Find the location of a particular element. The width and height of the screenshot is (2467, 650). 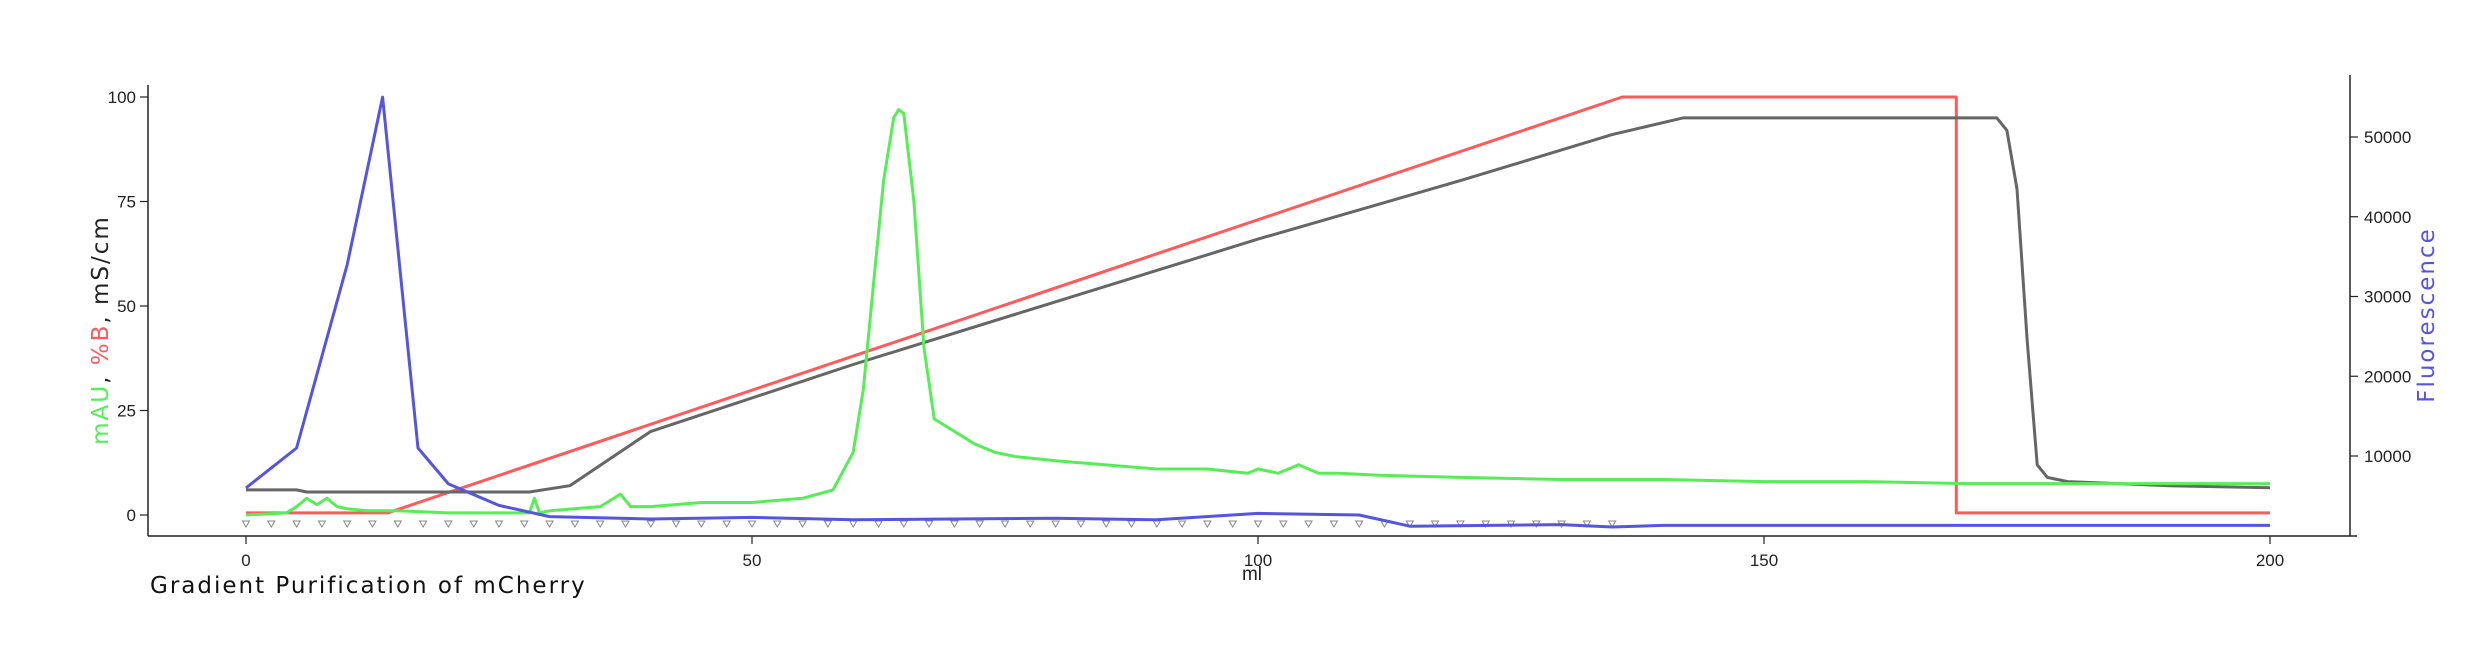

left-y-axis-label: mAU, %B, mS/cm is located at coordinates (101, 330).